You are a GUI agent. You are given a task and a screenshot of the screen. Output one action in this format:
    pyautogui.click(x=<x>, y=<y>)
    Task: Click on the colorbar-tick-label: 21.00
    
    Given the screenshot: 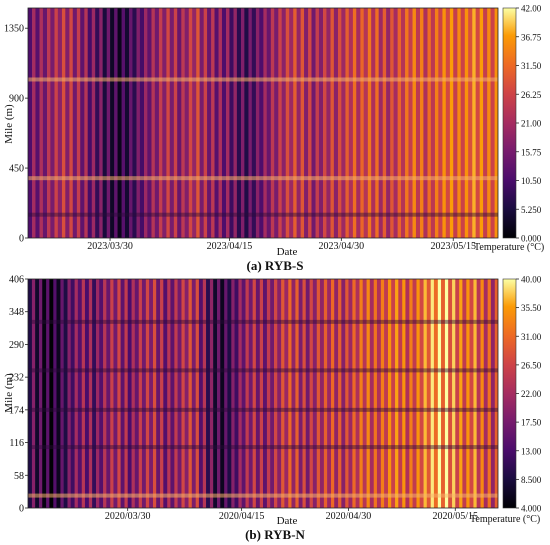 What is the action you would take?
    pyautogui.click(x=531, y=124)
    